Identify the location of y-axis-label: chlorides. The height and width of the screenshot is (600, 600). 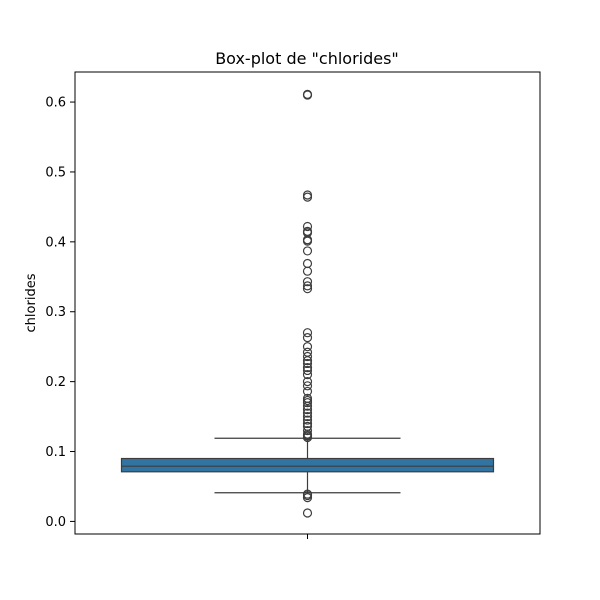
(31, 302).